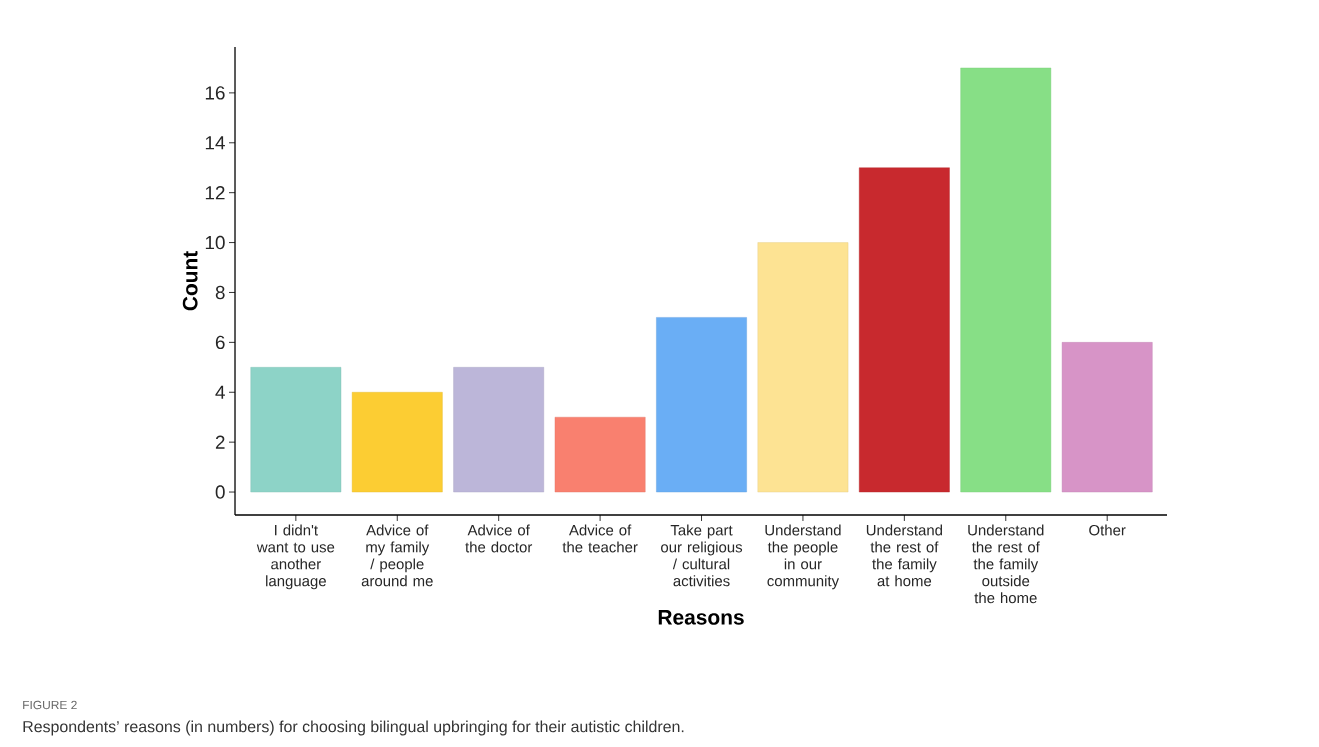 The height and width of the screenshot is (747, 1319). What do you see at coordinates (295, 557) in the screenshot?
I see `x-tick-label: I didn't want to use another language` at bounding box center [295, 557].